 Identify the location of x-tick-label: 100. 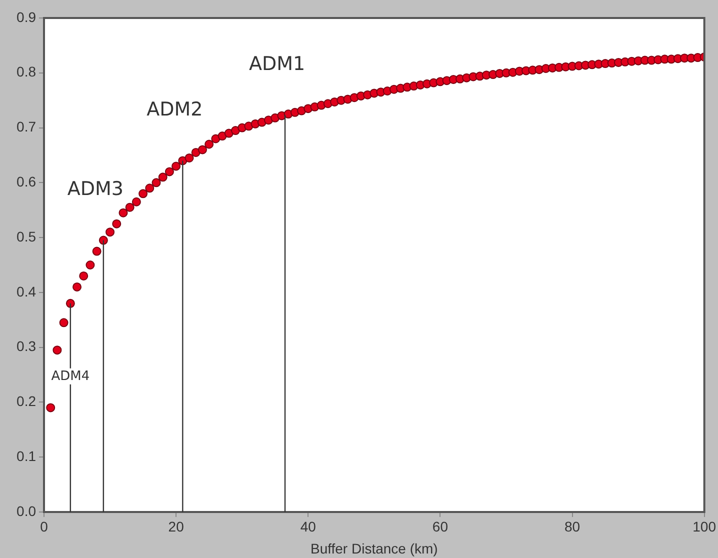
(704, 526).